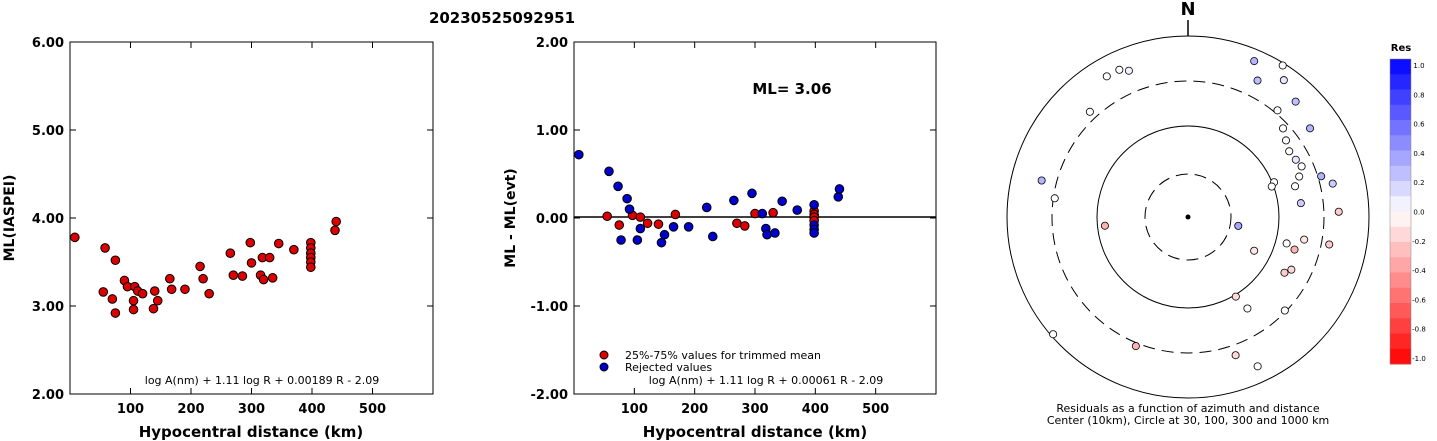 The height and width of the screenshot is (441, 1437). I want to click on residual-chart-x-label: Hypocentral distance (km), so click(755, 432).